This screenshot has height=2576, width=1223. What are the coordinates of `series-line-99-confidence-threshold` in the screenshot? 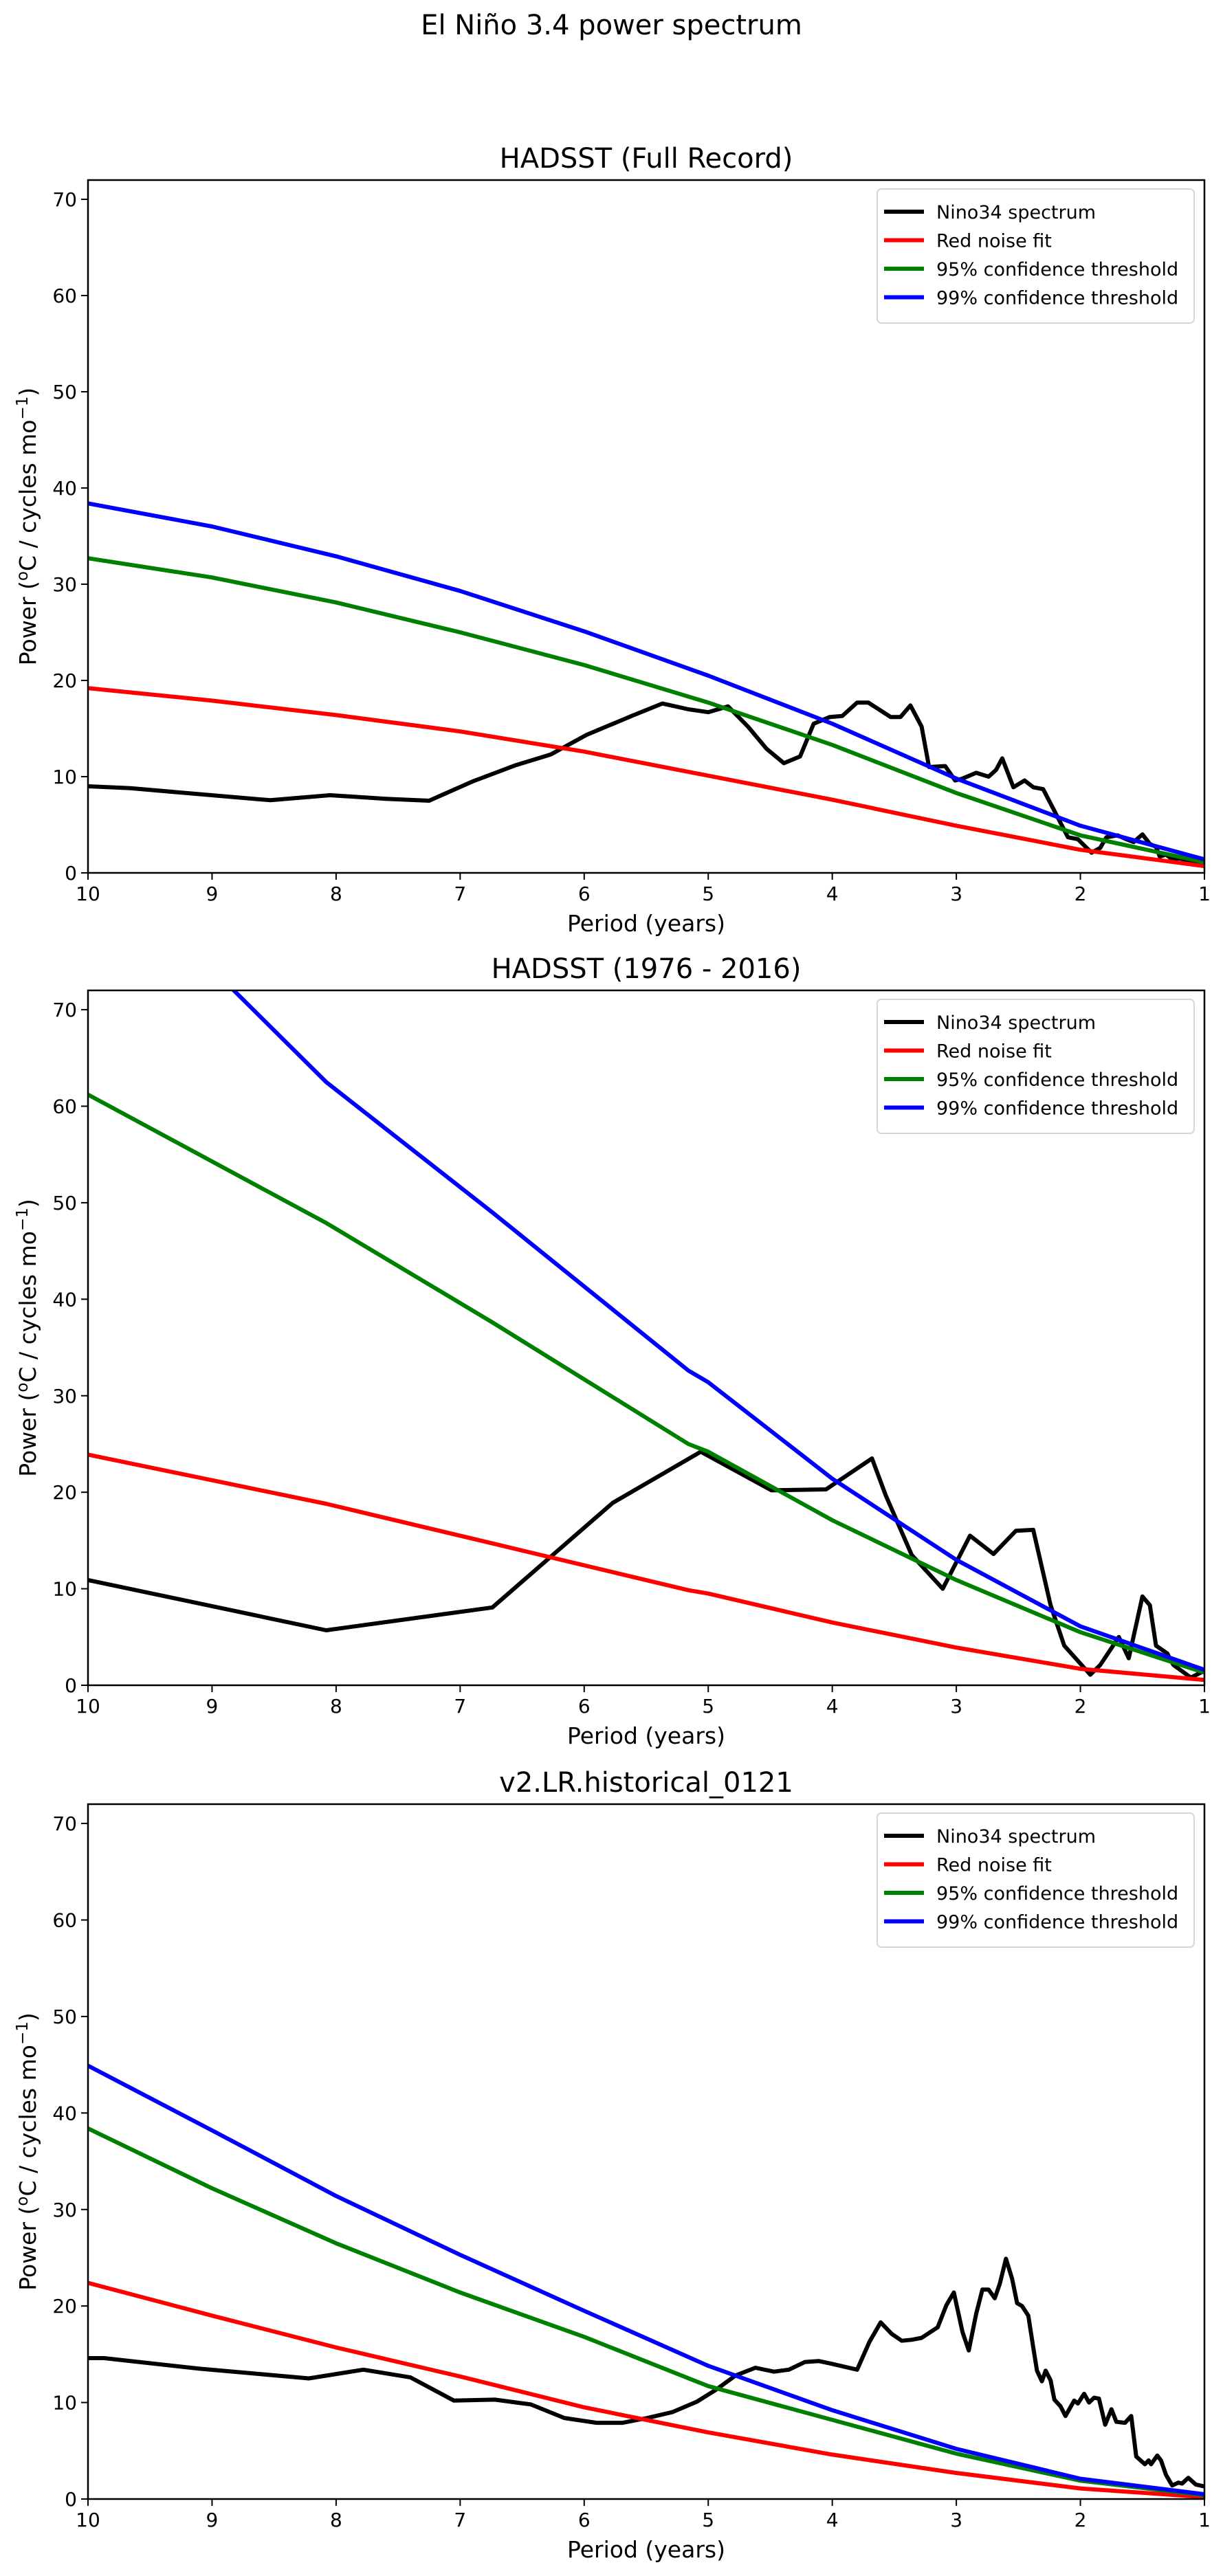 It's located at (646, 681).